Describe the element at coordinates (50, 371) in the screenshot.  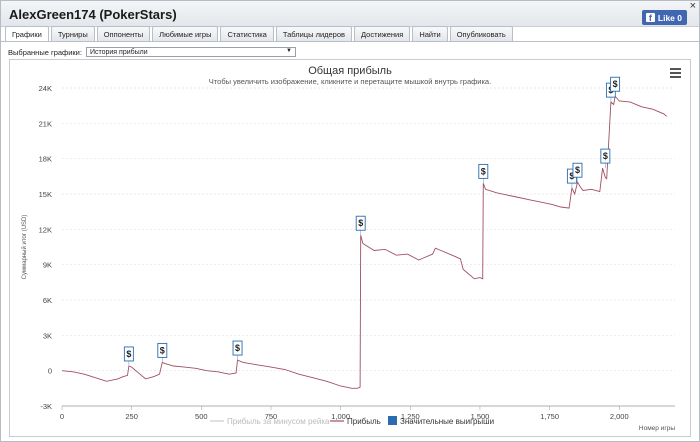
I see `y-tick-label: 0` at that location.